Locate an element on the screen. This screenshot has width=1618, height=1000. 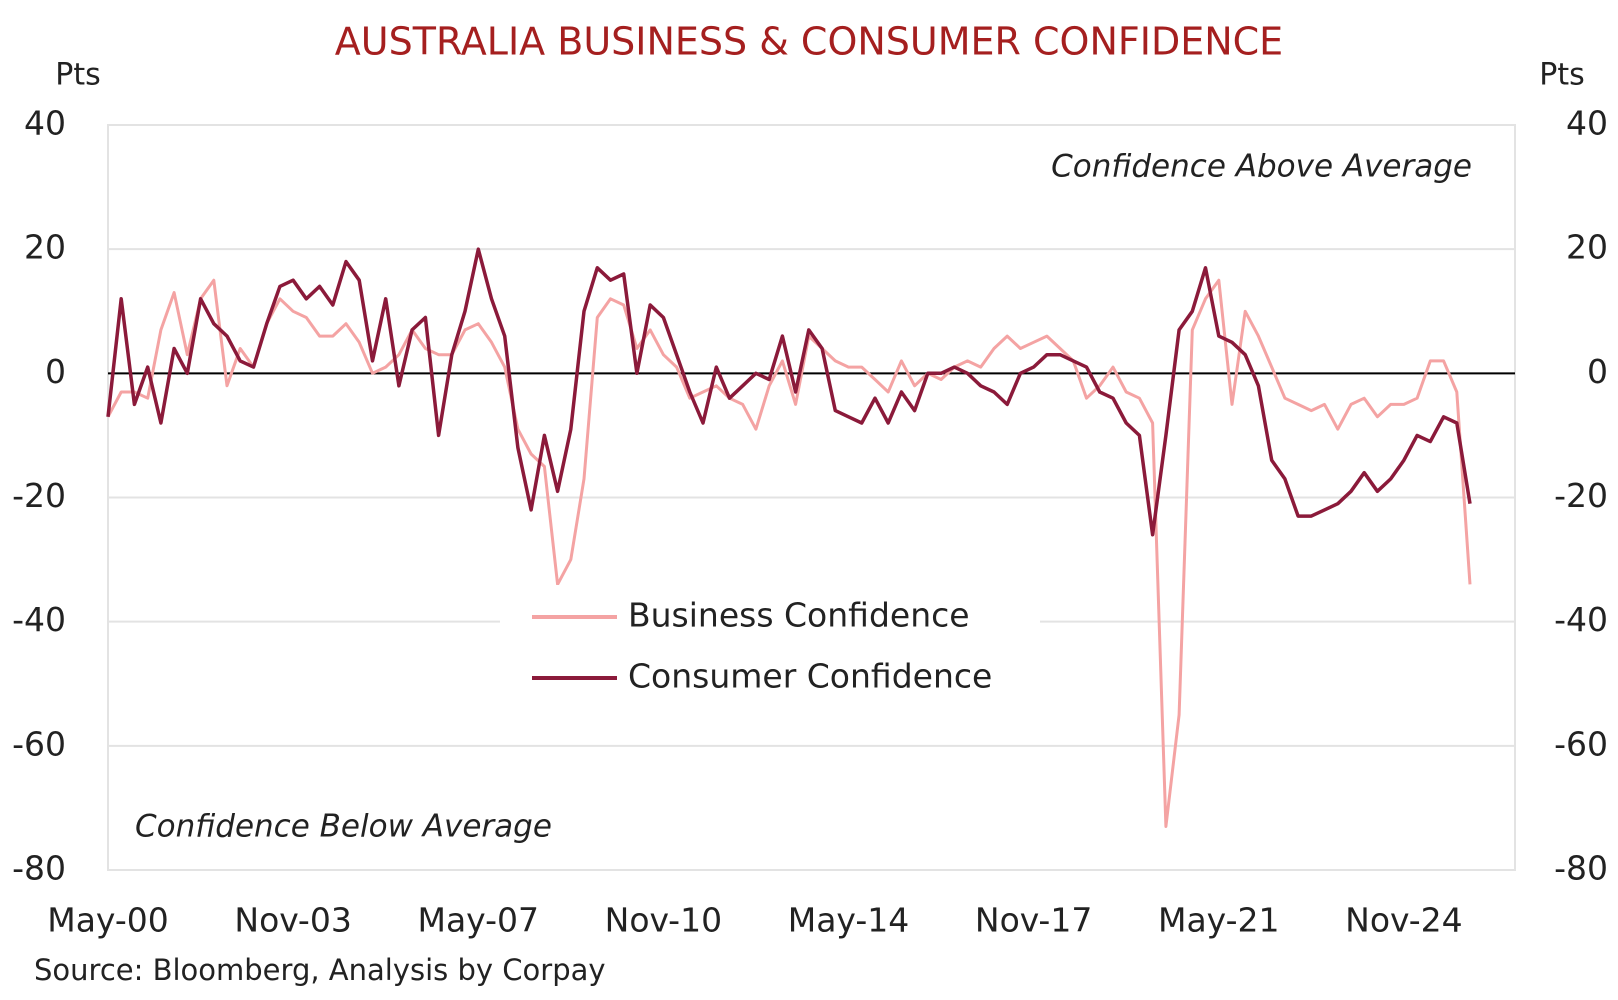
y2-tick-label: 20 is located at coordinates (1587, 247).